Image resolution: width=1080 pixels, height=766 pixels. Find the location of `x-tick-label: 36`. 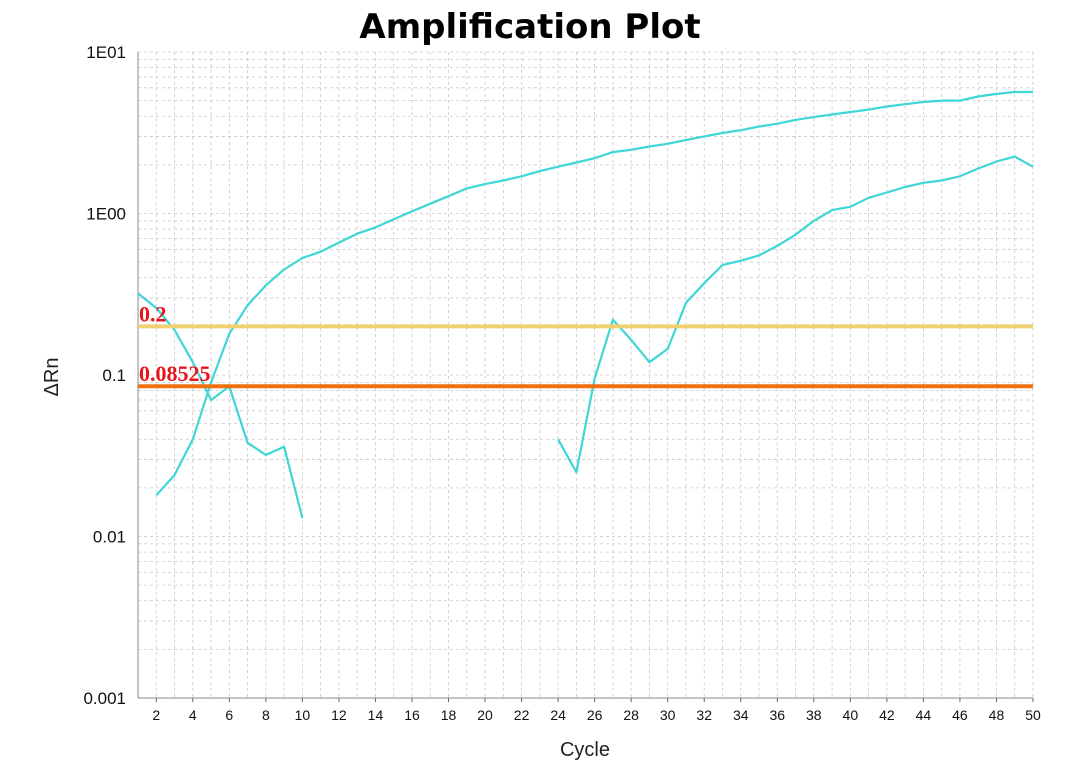

x-tick-label: 36 is located at coordinates (777, 715).